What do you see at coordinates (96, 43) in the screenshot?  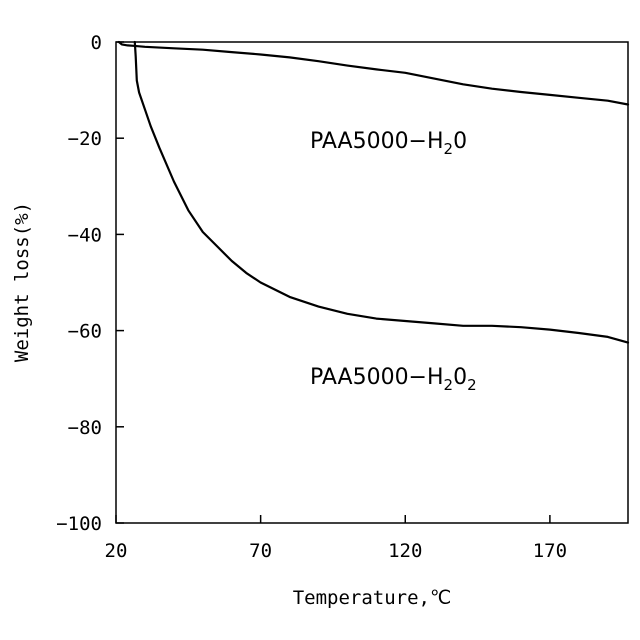 I see `y-tick-label: 0` at bounding box center [96, 43].